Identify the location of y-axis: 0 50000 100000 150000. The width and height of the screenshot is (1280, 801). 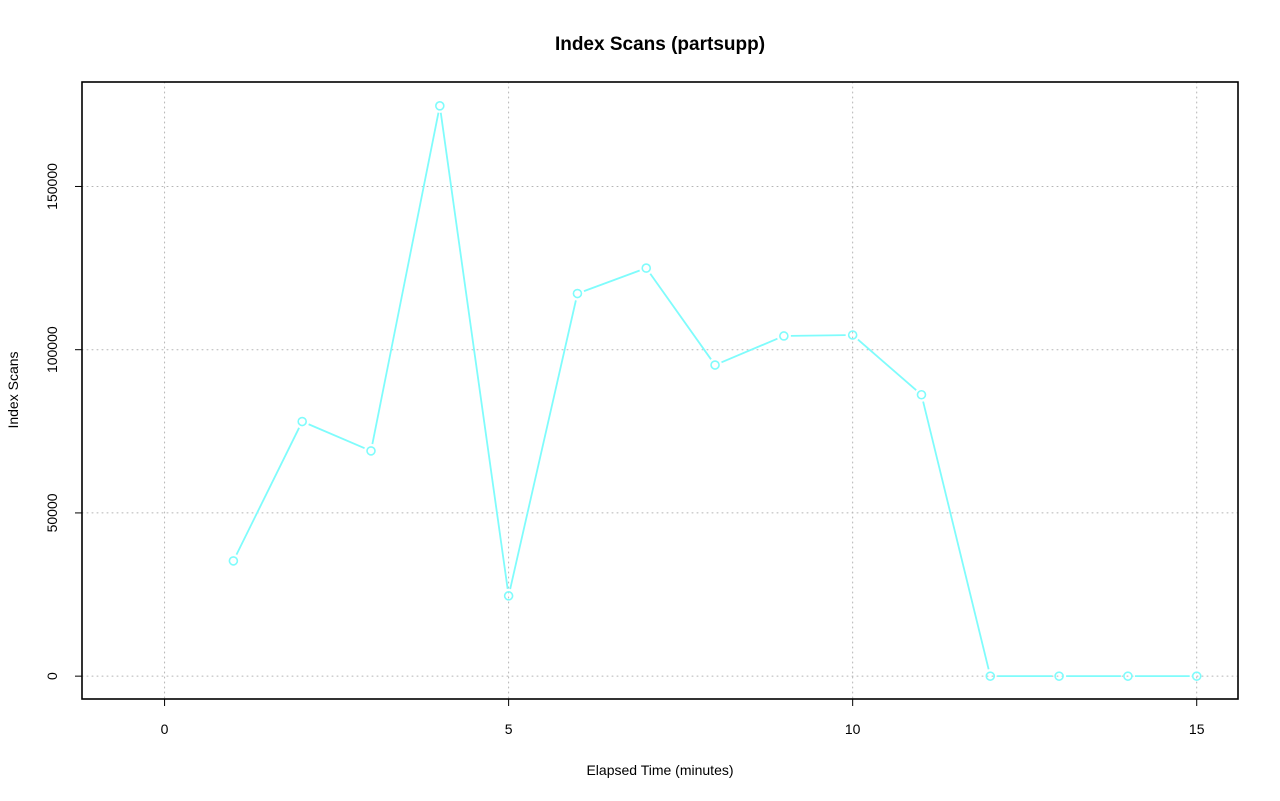
(63, 421).